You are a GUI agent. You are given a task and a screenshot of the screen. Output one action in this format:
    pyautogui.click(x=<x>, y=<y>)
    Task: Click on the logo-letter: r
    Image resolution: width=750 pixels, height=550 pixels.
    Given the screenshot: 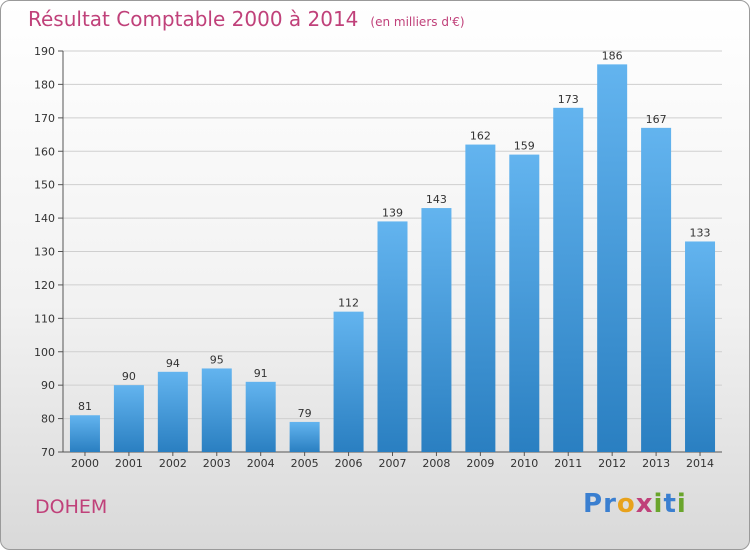 What is the action you would take?
    pyautogui.click(x=610, y=504)
    